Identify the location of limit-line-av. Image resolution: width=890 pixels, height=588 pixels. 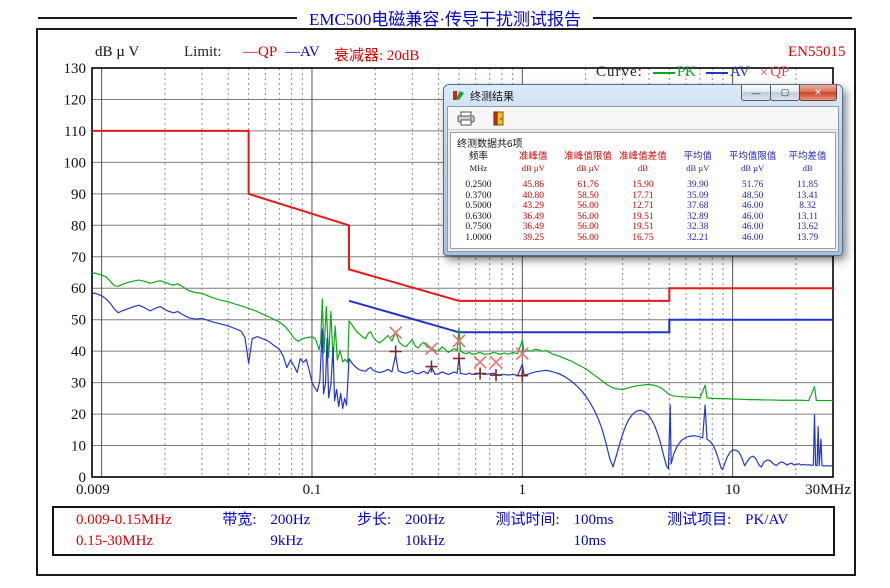
(590, 316).